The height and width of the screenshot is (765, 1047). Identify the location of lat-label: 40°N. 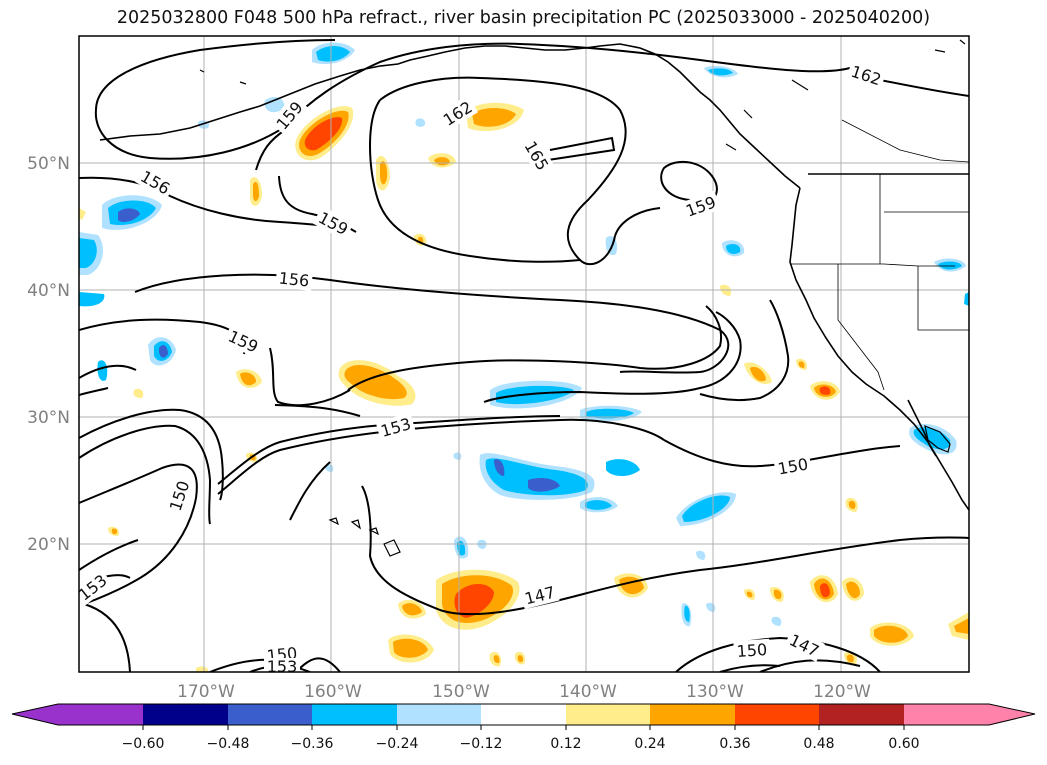
(48, 291).